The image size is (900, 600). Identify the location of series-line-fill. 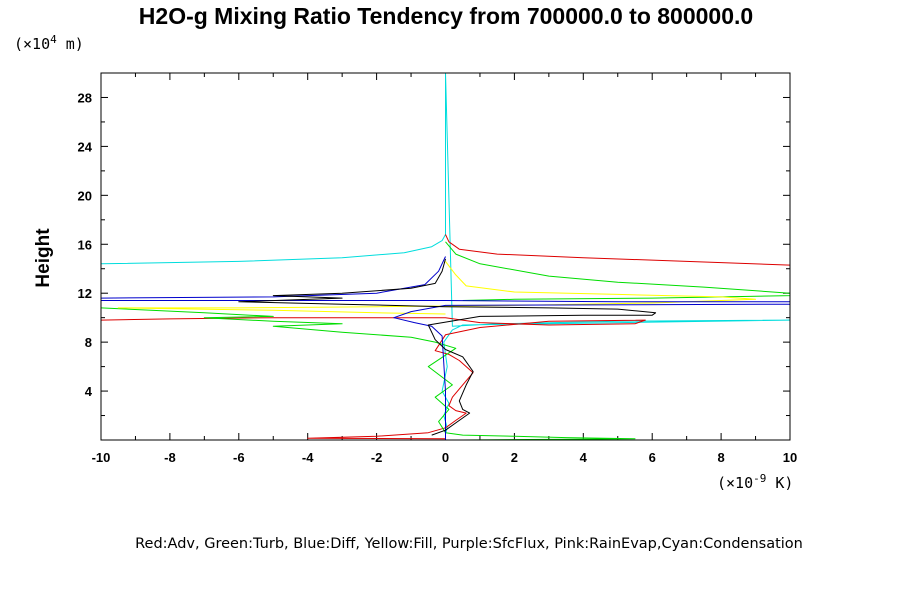
(436, 288).